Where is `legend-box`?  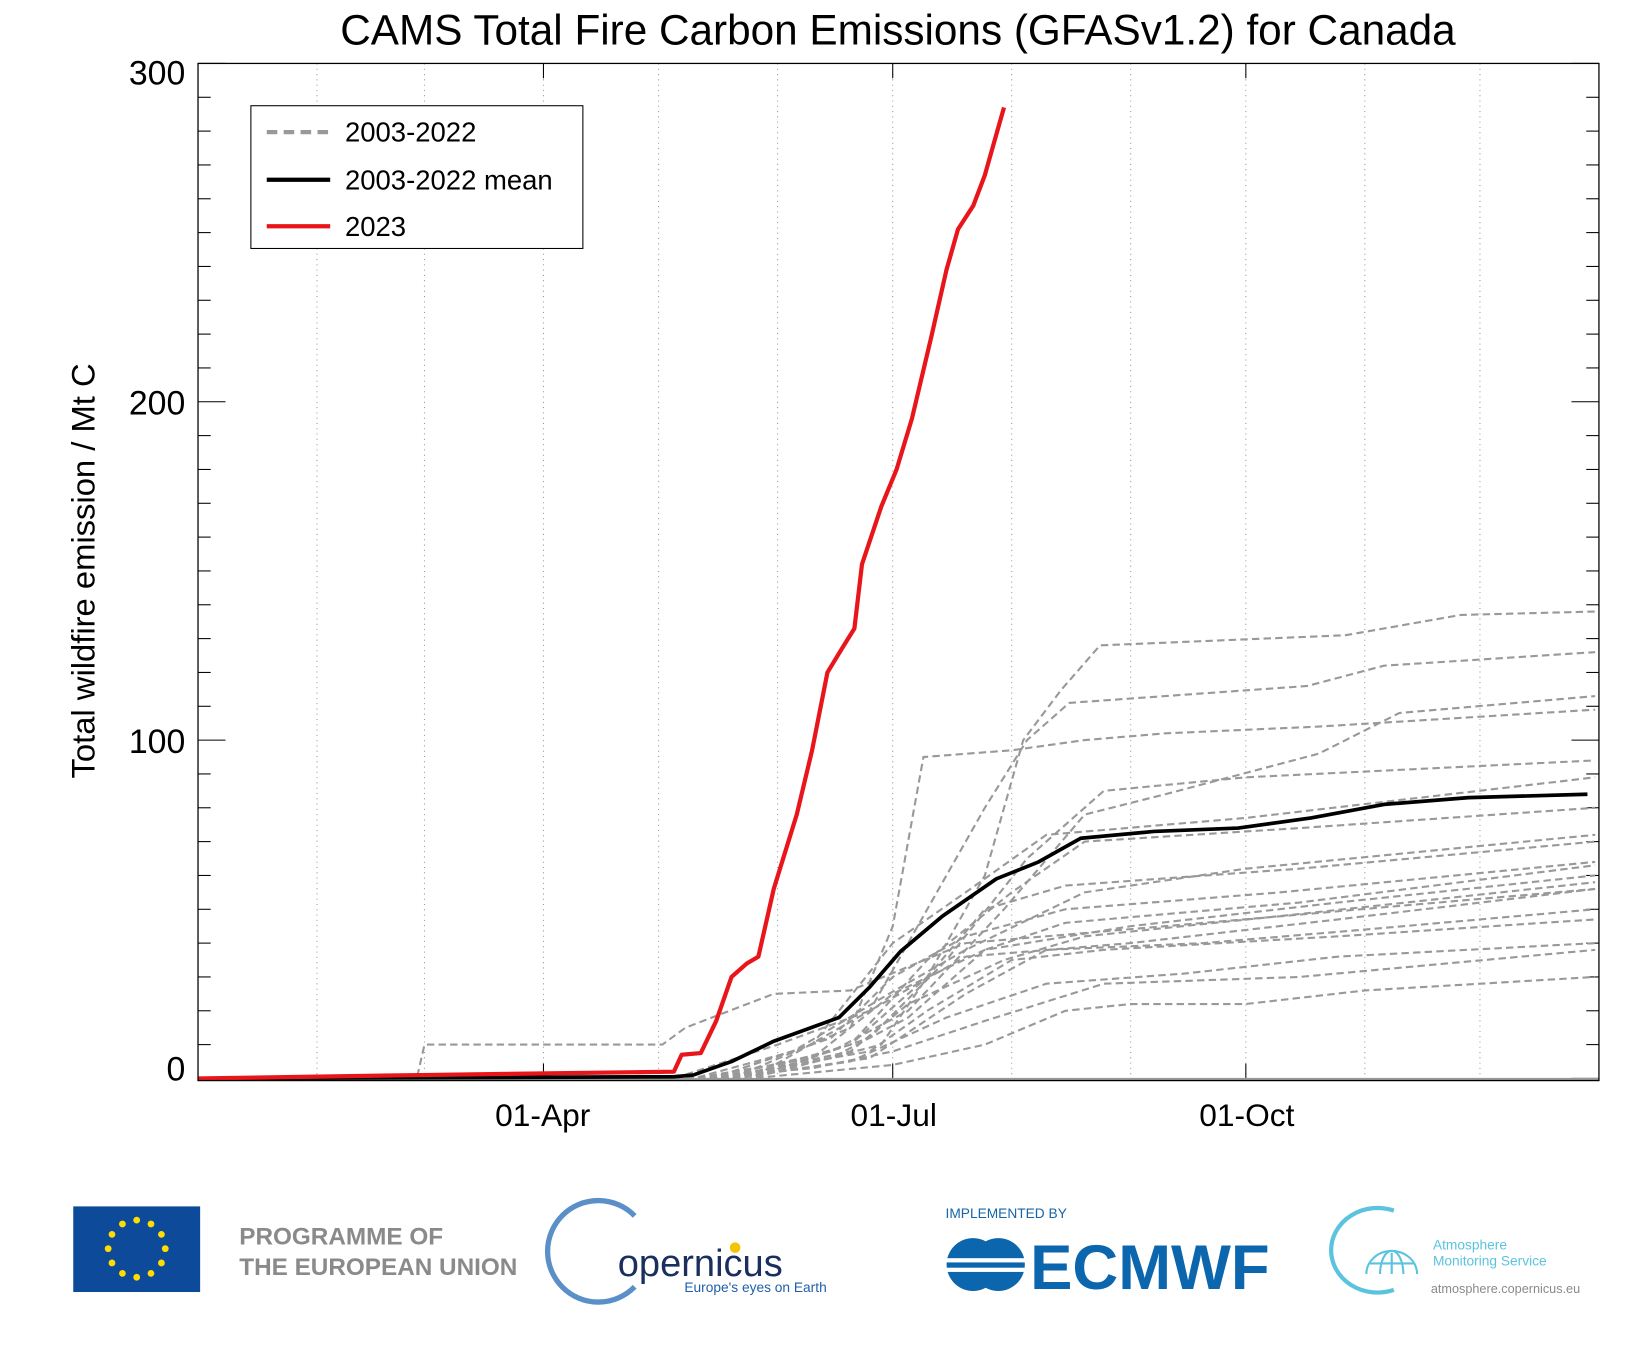 legend-box is located at coordinates (417, 177).